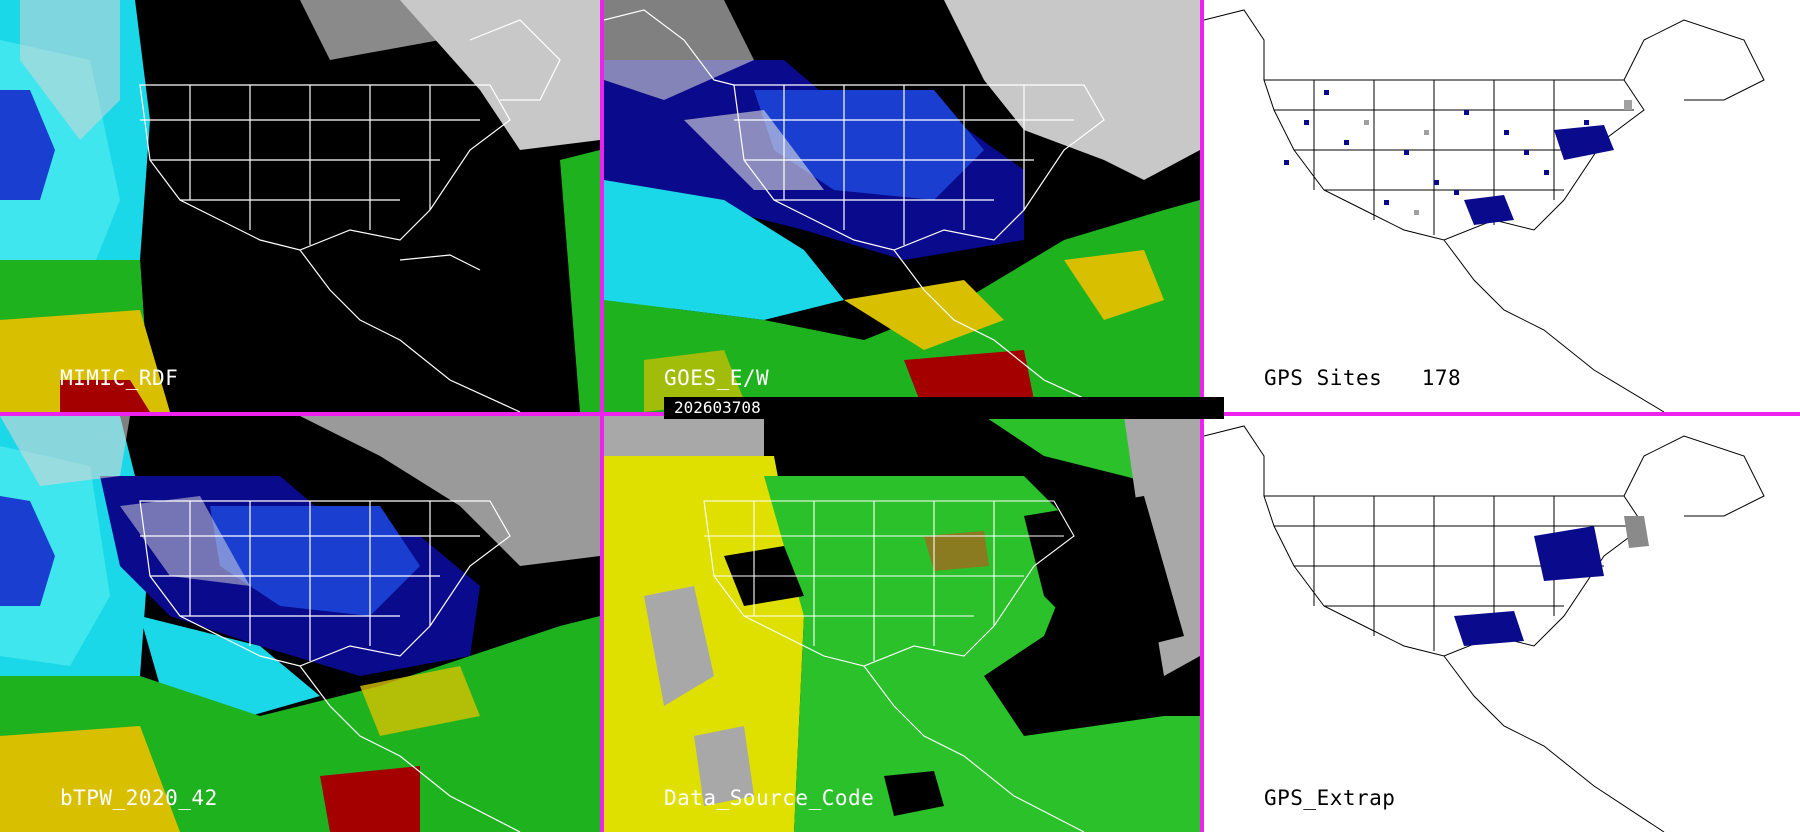 The image size is (1800, 832). I want to click on panel-label-goes-ew: GOES_E/W, so click(717, 378).